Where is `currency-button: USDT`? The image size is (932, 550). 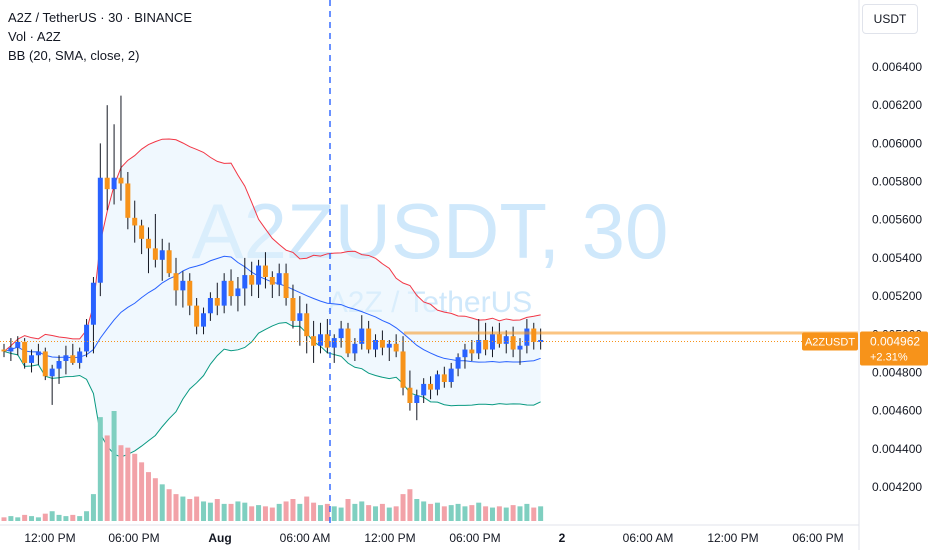 currency-button: USDT is located at coordinates (890, 19).